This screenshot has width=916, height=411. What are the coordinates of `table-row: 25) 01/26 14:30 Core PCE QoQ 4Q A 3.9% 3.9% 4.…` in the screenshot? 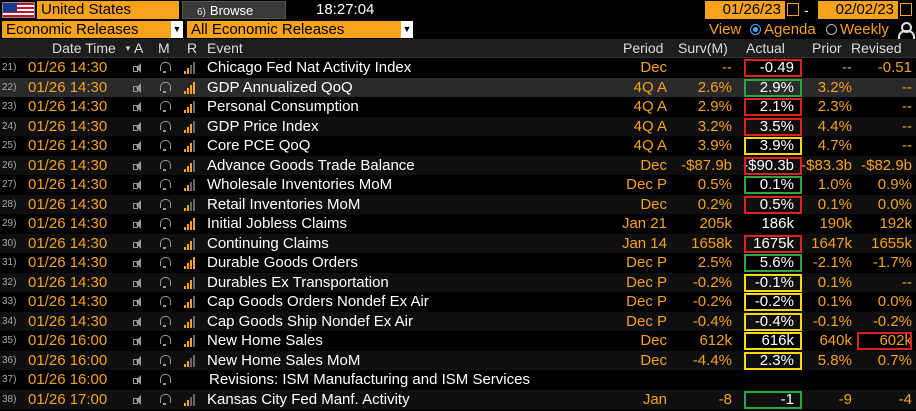 It's located at (458, 146).